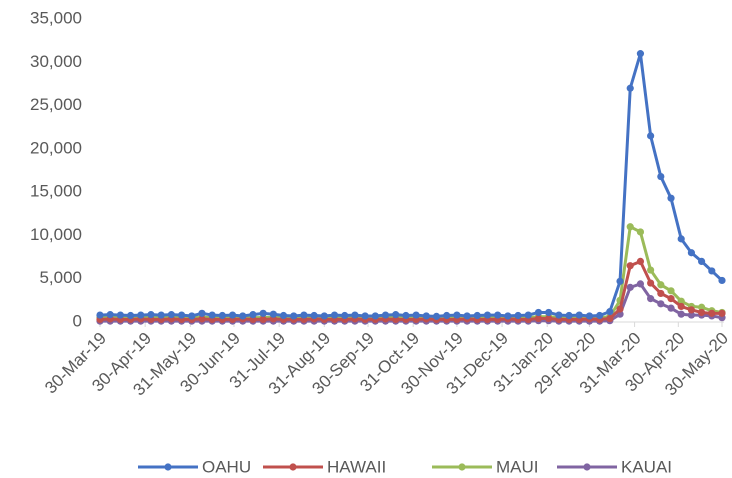 Image resolution: width=732 pixels, height=478 pixels. What do you see at coordinates (356, 466) in the screenshot?
I see `legend-label: HAWAII` at bounding box center [356, 466].